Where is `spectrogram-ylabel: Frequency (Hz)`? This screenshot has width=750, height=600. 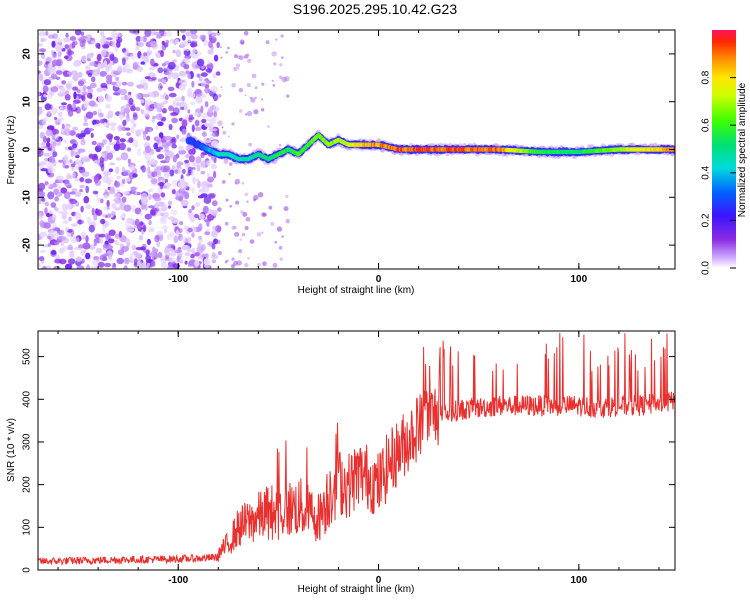 spectrogram-ylabel: Frequency (Hz) is located at coordinates (11, 150).